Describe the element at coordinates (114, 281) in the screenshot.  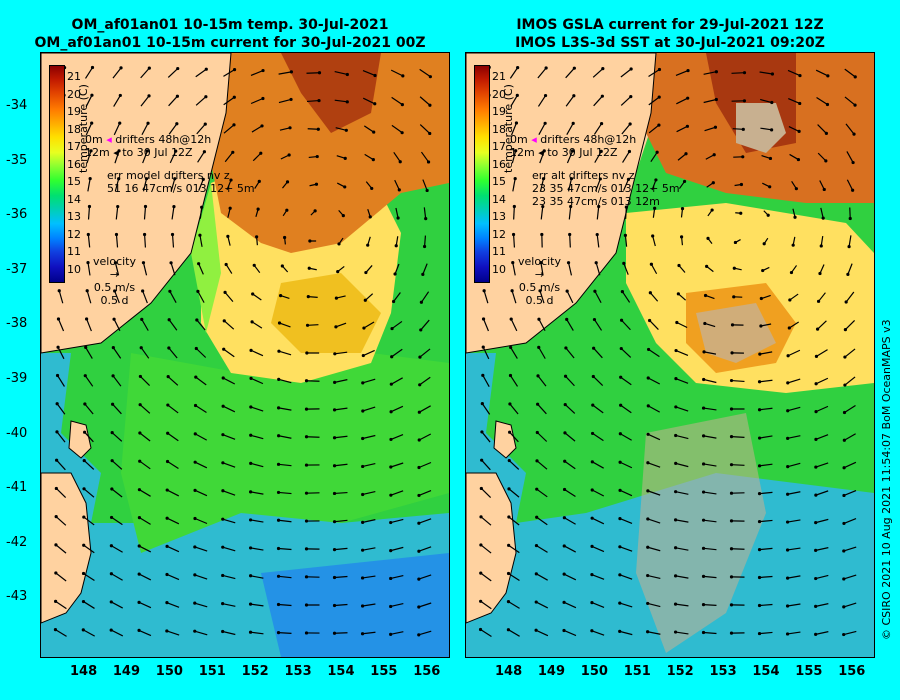
I see `velocity-legend: velocity → 0.5 m/s 0.5 d` at that location.